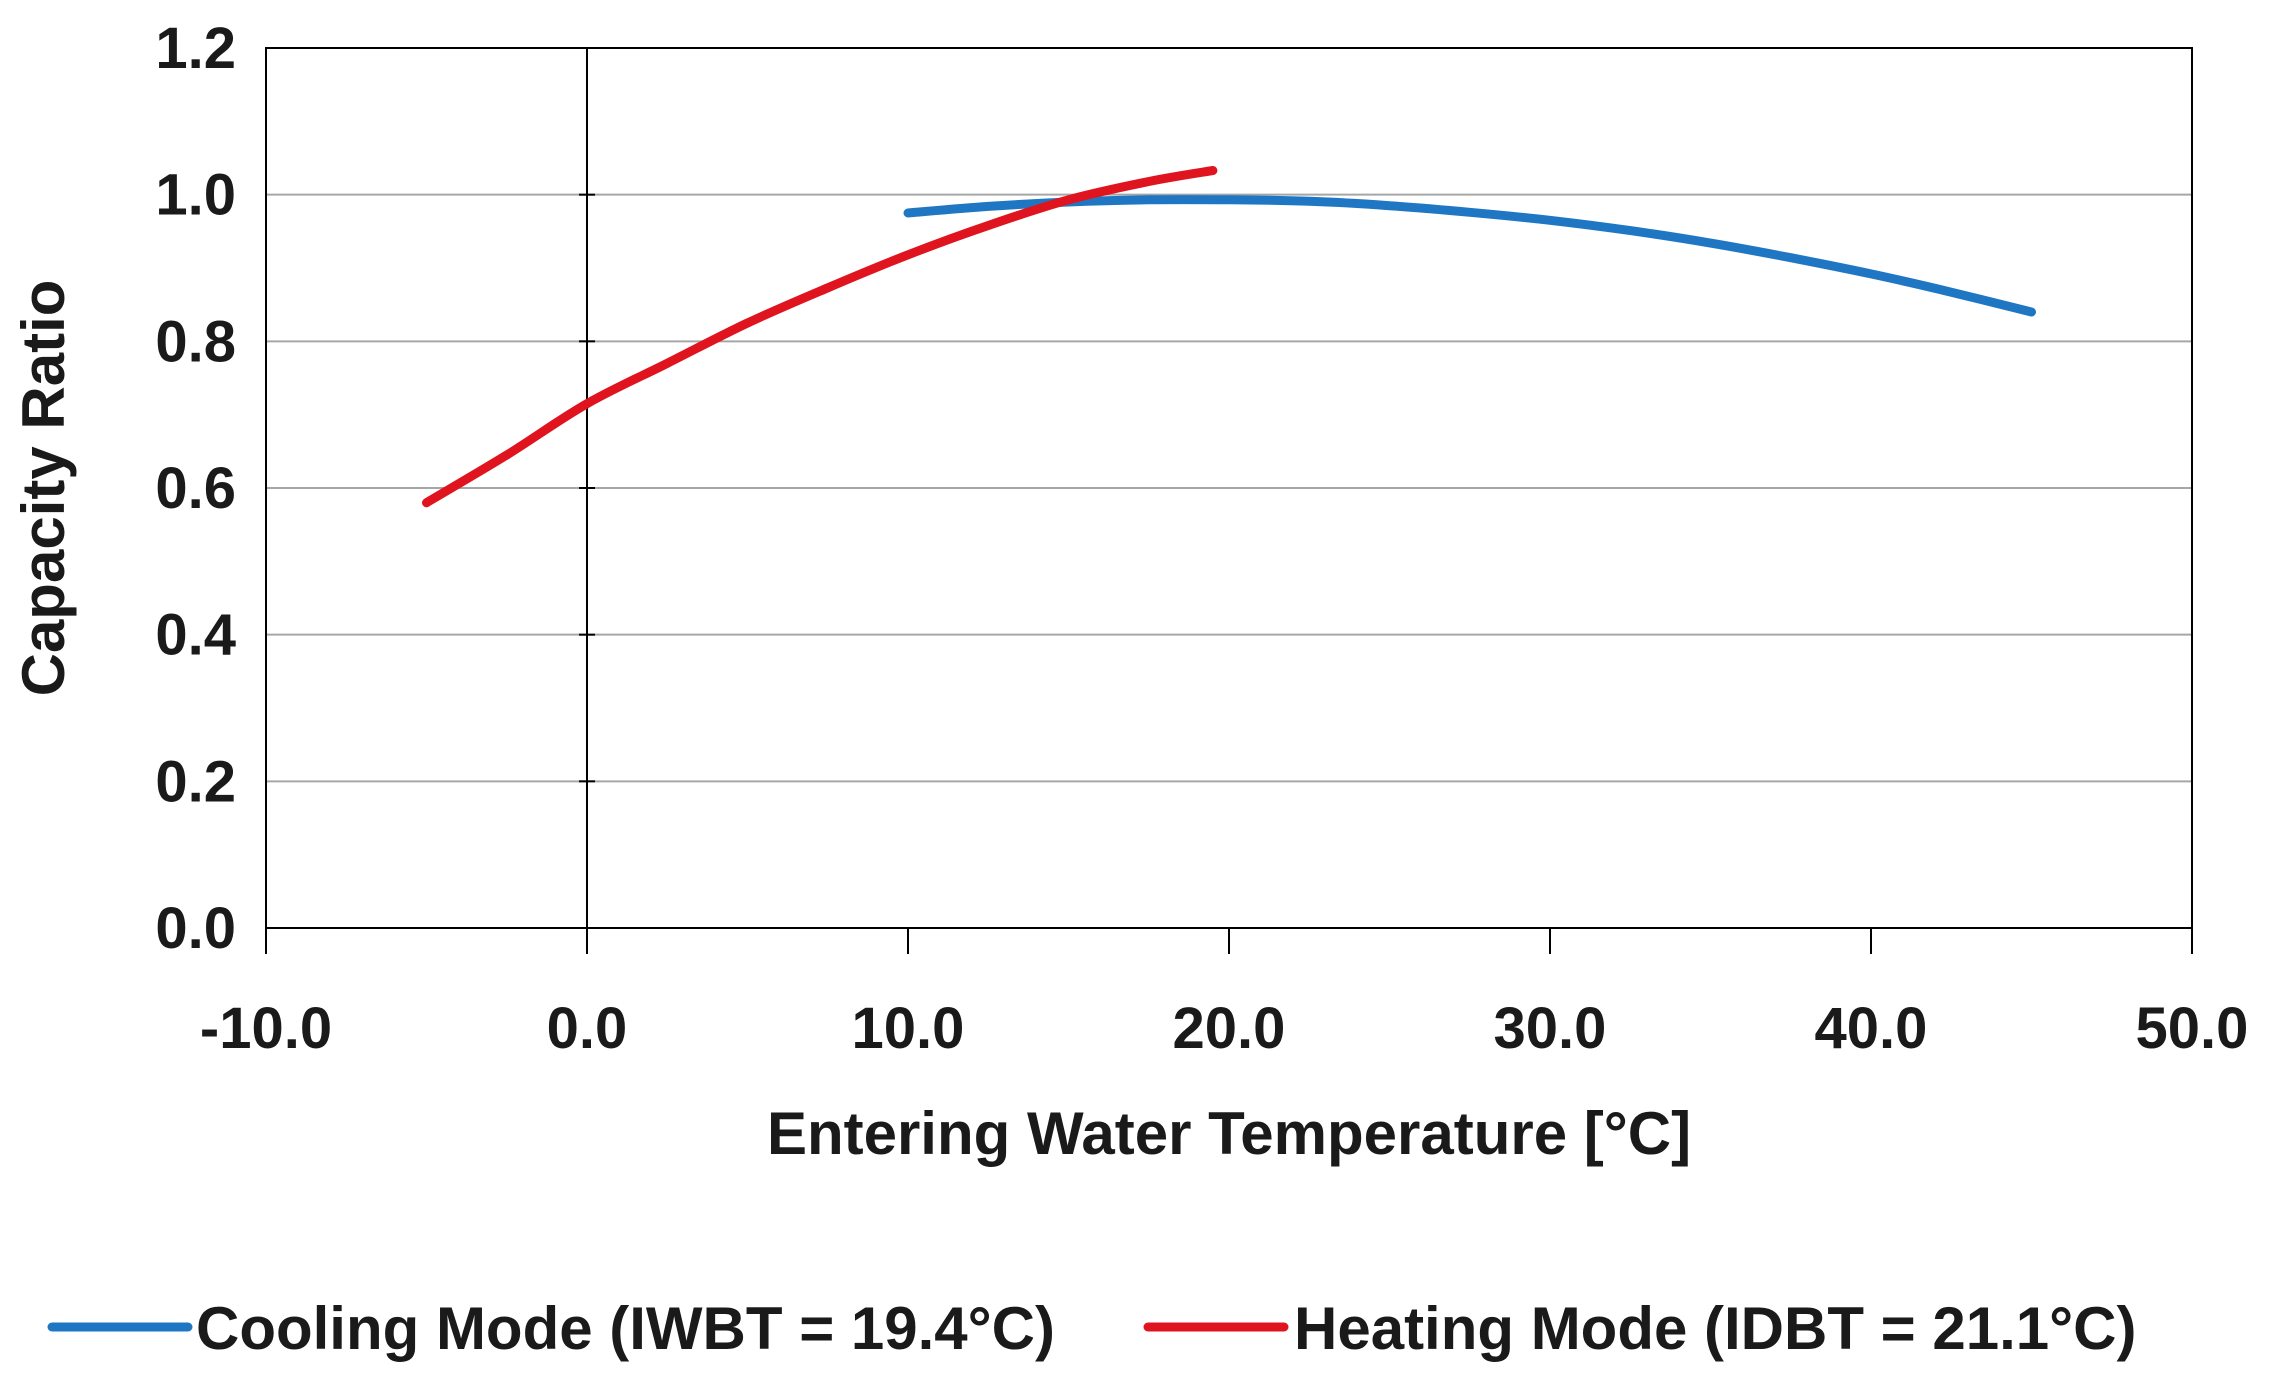 The image size is (2271, 1374). Describe the element at coordinates (195, 341) in the screenshot. I see `y-tick-label: 0.8` at that location.